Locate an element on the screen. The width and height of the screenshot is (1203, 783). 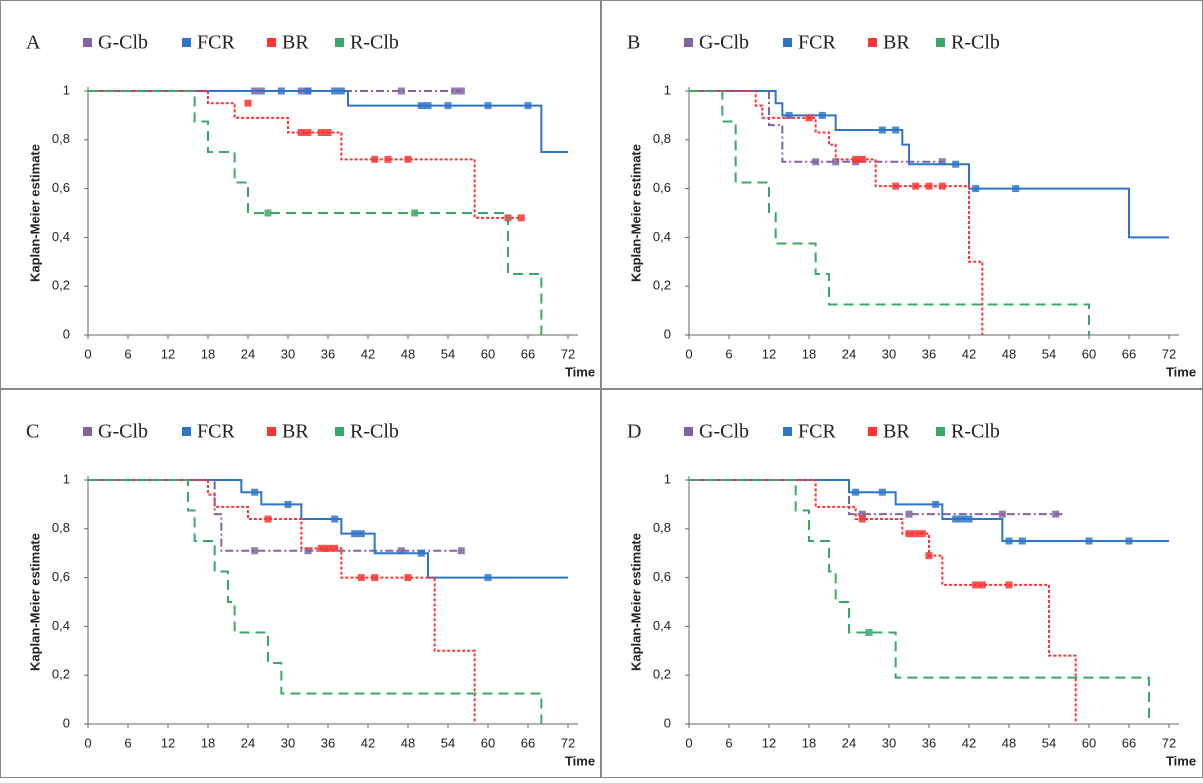
panel-label: D is located at coordinates (634, 432).